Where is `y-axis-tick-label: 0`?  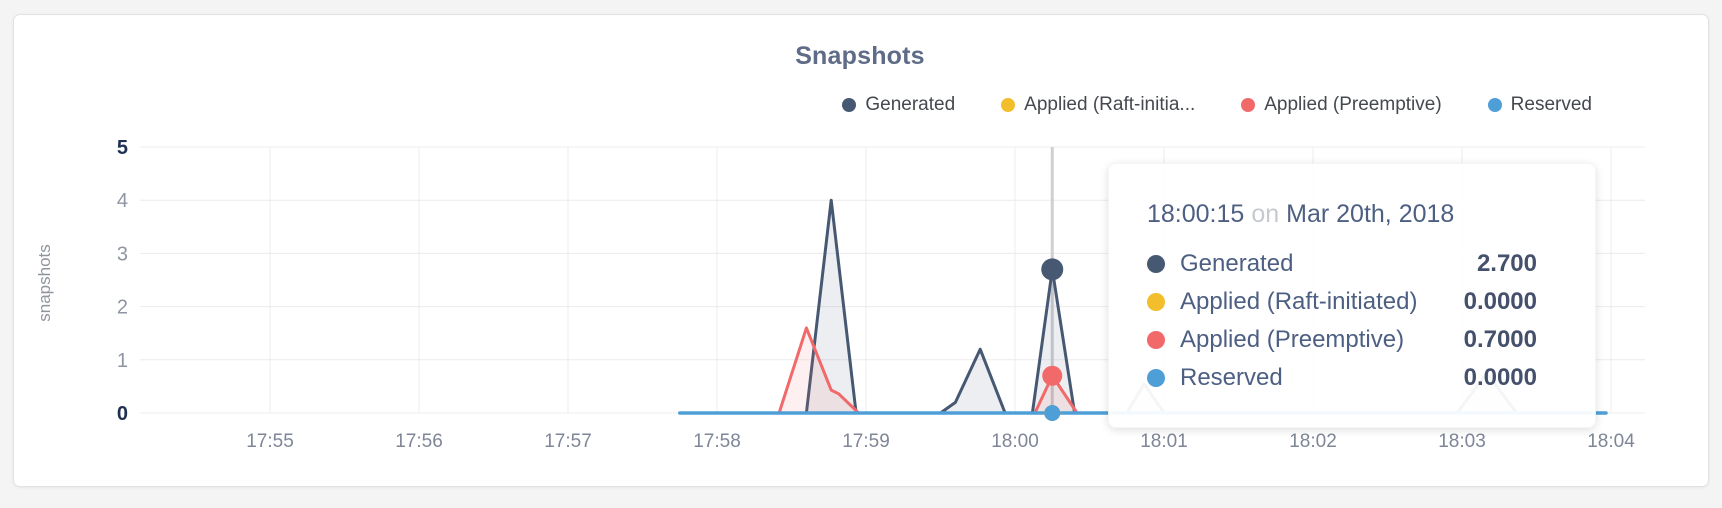
y-axis-tick-label: 0 is located at coordinates (122, 414).